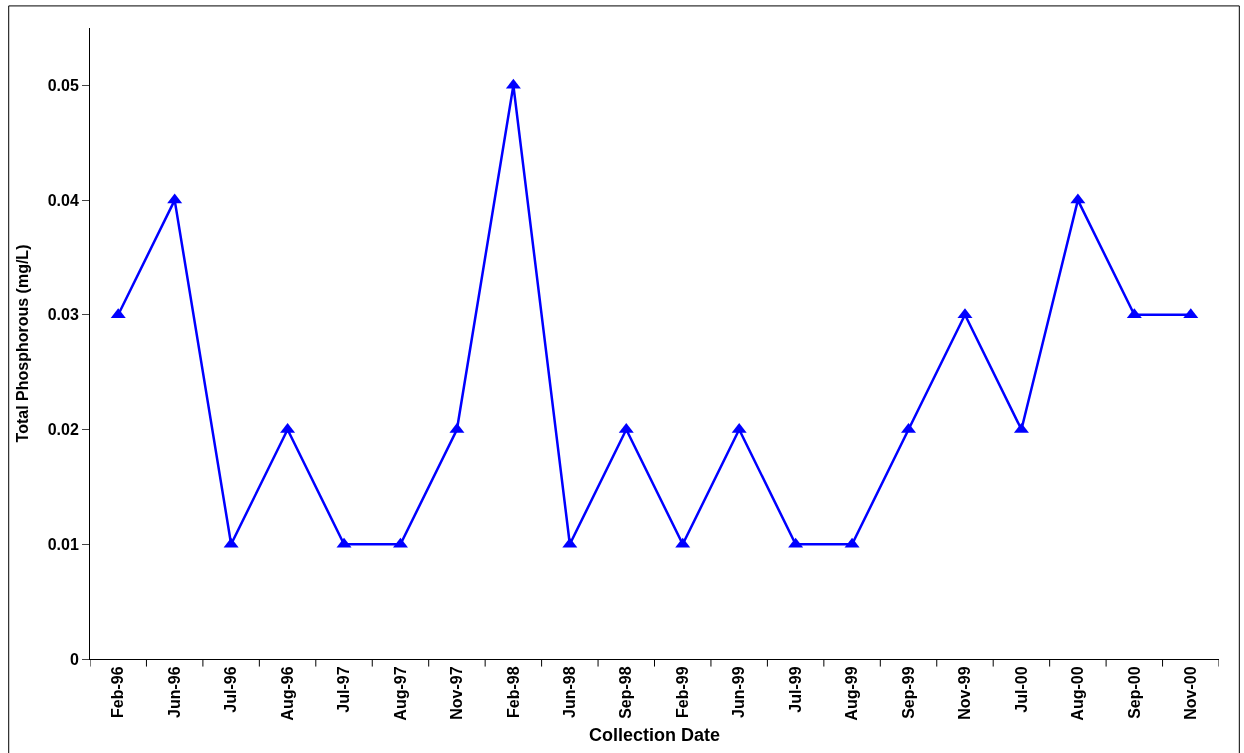  I want to click on x-tick-label: Nov-00, so click(1190, 693).